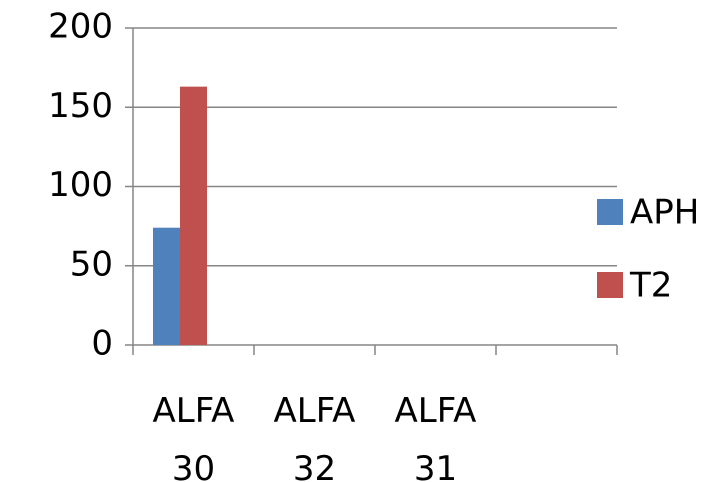 This screenshot has height=482, width=719. Describe the element at coordinates (80, 27) in the screenshot. I see `y-tick-label: 200` at that location.